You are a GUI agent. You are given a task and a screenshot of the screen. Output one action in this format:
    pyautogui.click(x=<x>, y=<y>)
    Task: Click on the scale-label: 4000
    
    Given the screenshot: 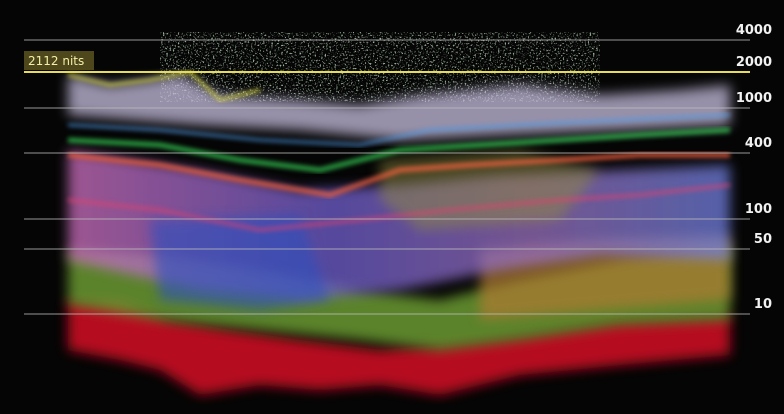 What is the action you would take?
    pyautogui.click(x=754, y=30)
    